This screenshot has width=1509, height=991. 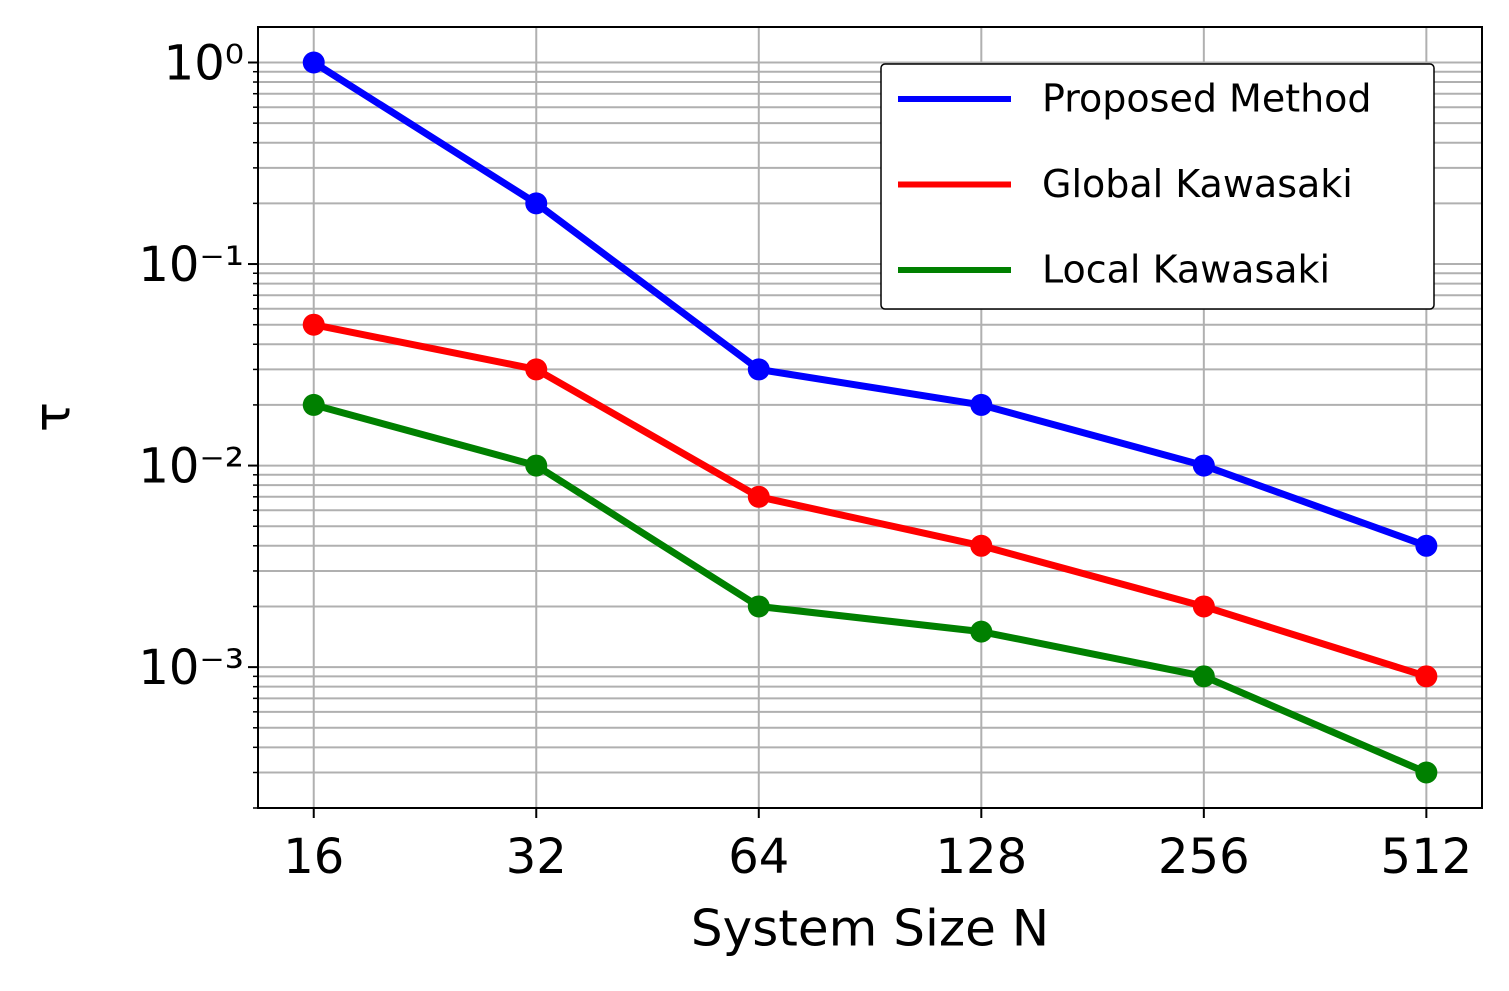 I want to click on x-tick-label: 32, so click(x=536, y=857).